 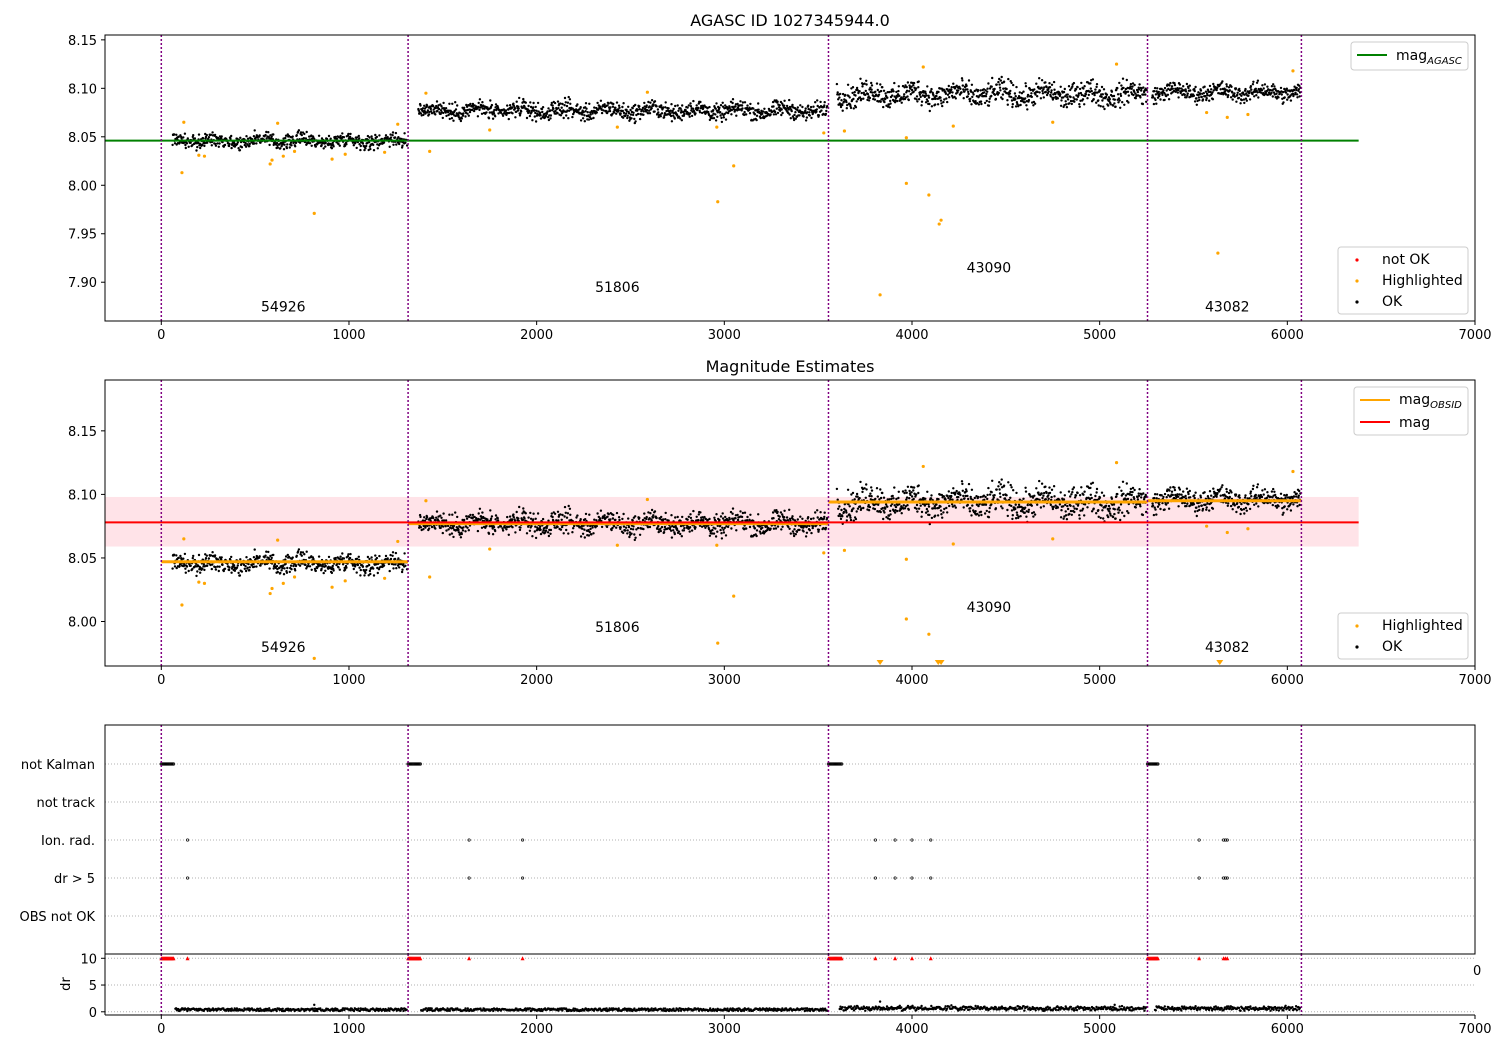 I want to click on highlighted-point, so click(x=1218, y=253).